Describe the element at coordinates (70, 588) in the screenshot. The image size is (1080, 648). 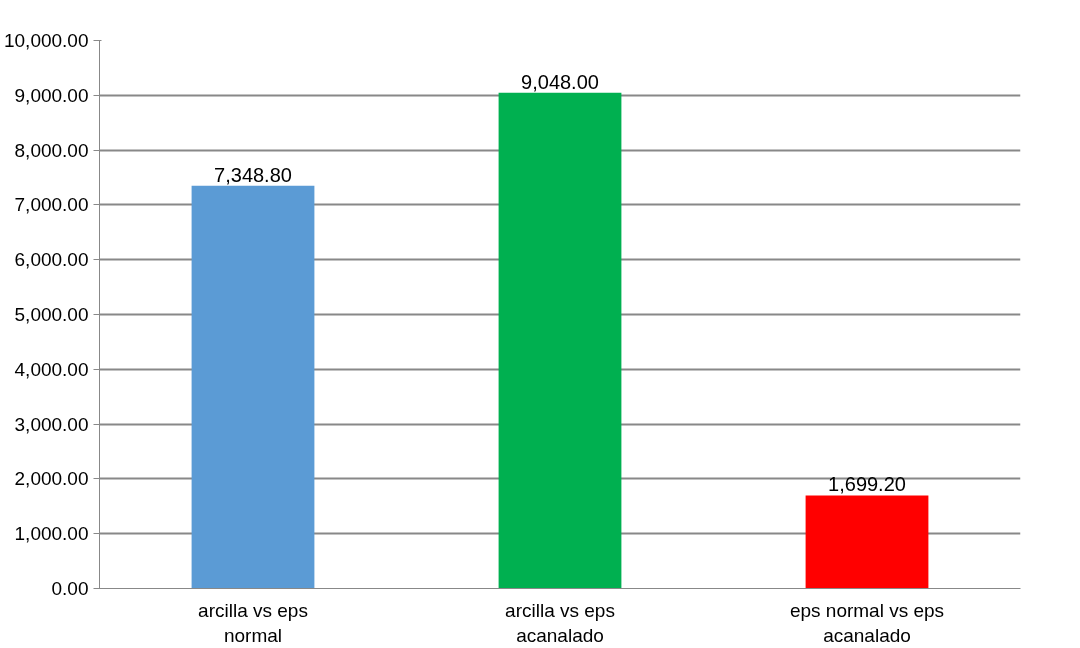
I see `y-tick-label: 0.00` at that location.